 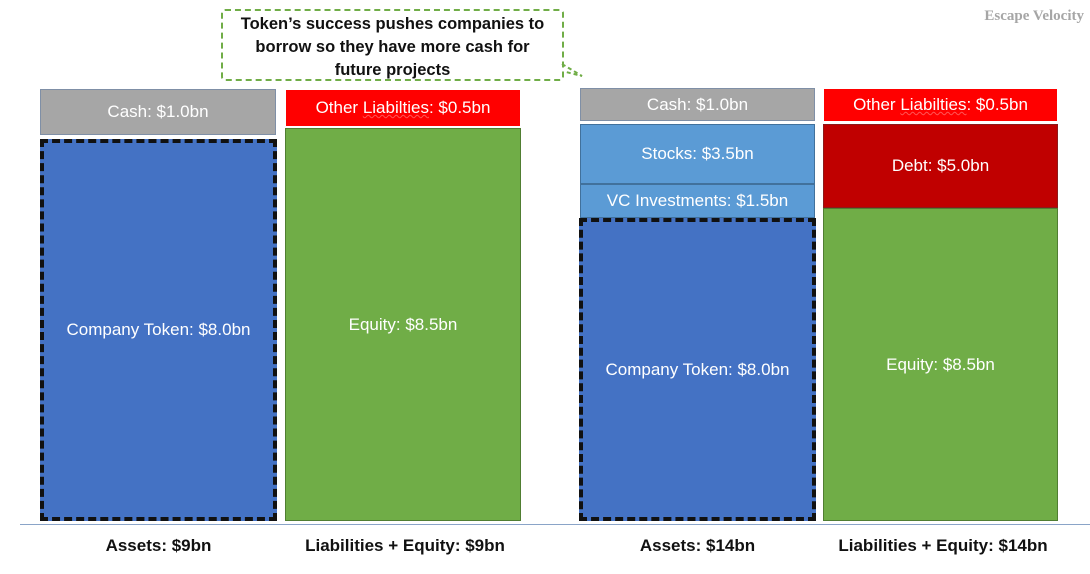 I want to click on after-cash-label: Cash: $1.0bn, so click(x=697, y=104).